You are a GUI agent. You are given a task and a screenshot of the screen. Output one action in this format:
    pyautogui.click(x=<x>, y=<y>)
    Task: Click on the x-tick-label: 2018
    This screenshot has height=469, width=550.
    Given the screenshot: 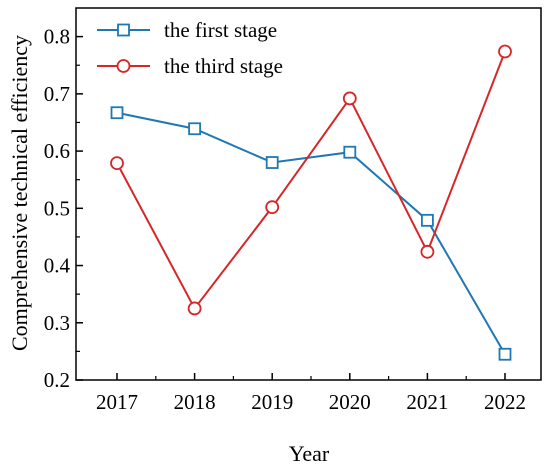 What is the action you would take?
    pyautogui.click(x=195, y=402)
    